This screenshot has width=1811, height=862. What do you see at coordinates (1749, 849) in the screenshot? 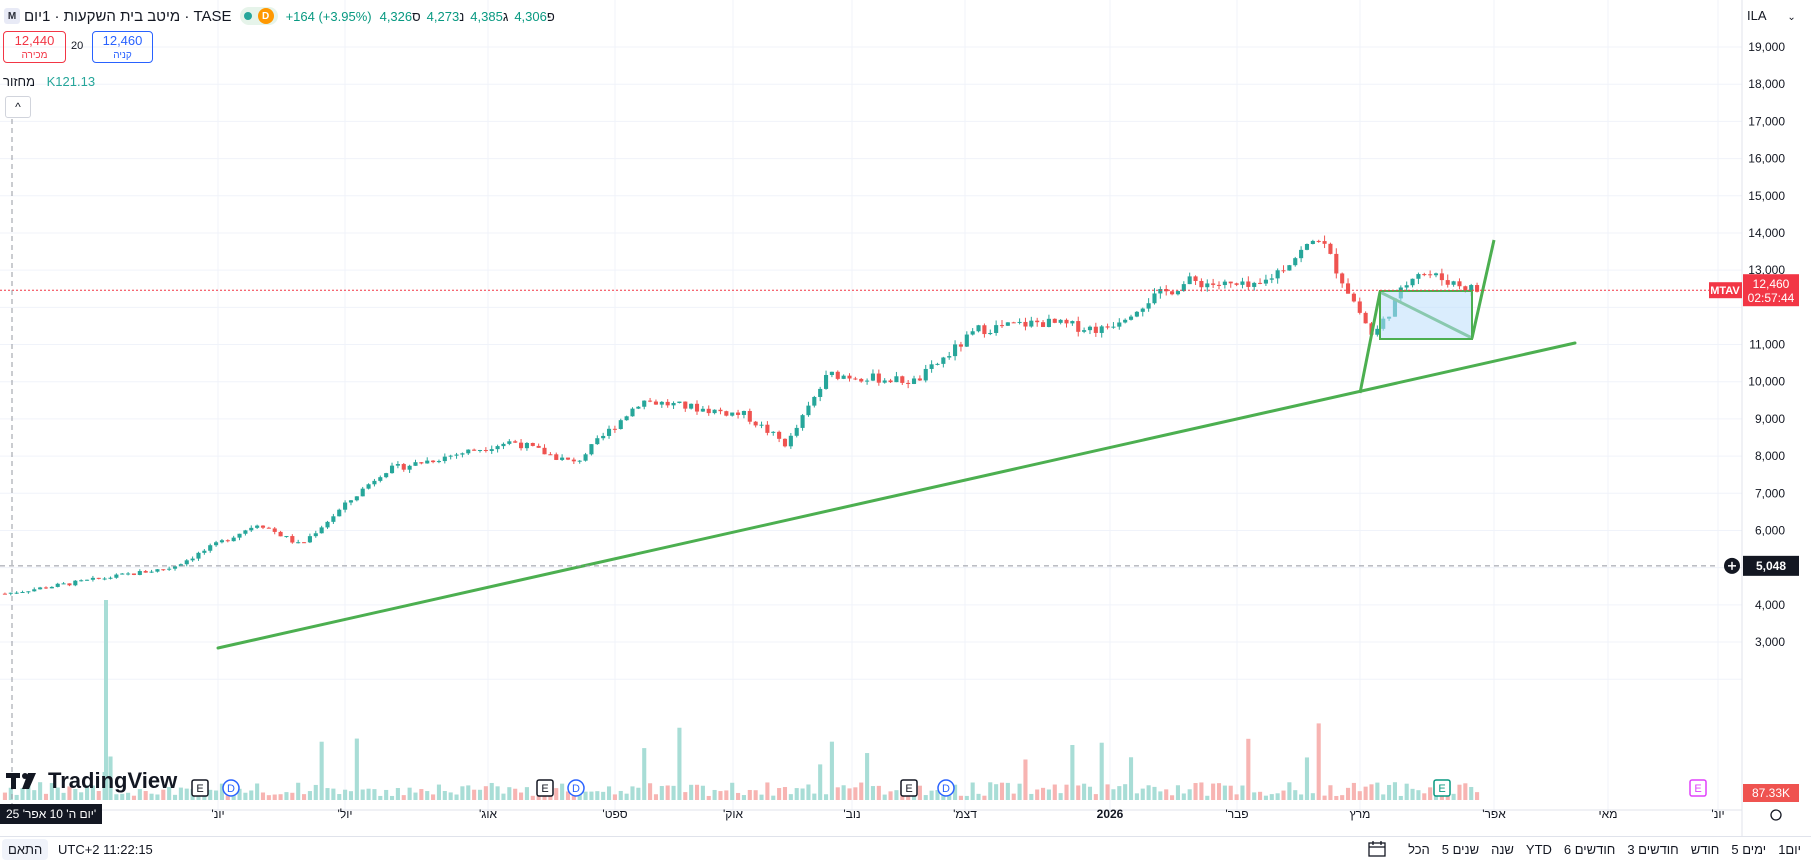
I see `timeframe-7: 5 ימים` at bounding box center [1749, 849].